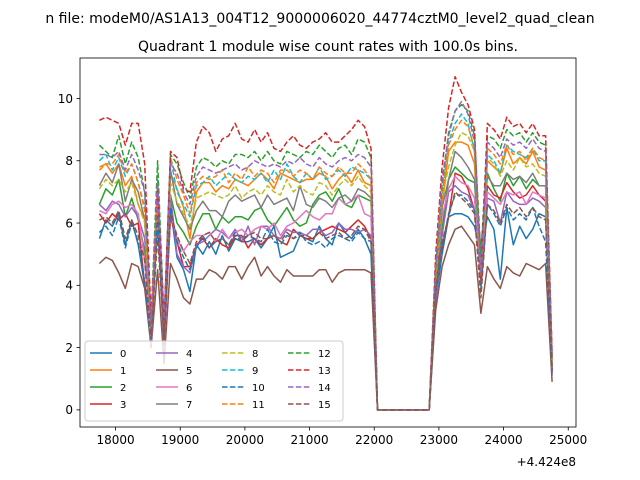 The width and height of the screenshot is (640, 480). What do you see at coordinates (324, 354) in the screenshot?
I see `legend-label-12: 12` at bounding box center [324, 354].